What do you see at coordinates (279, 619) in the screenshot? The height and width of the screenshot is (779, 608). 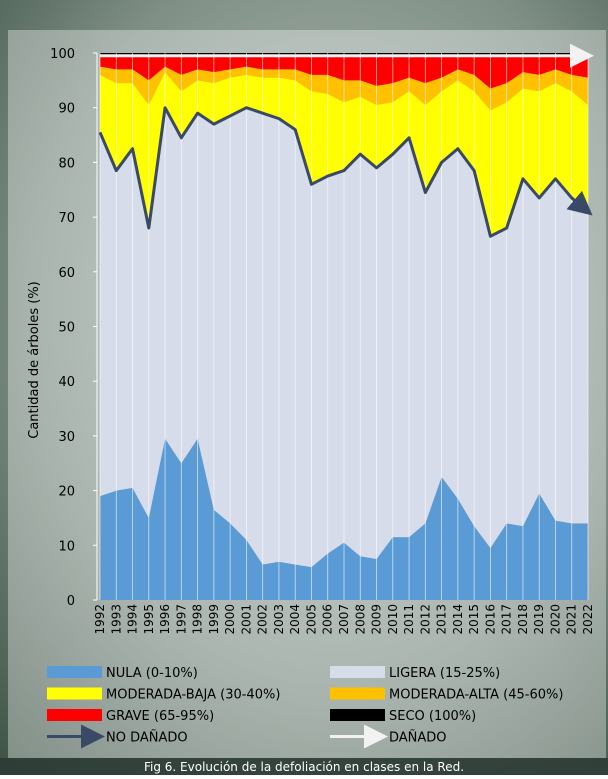 I see `x-tick-label: 2003` at bounding box center [279, 619].